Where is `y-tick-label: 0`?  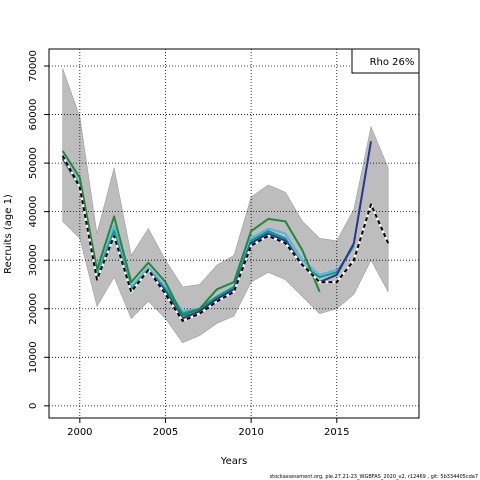
y-tick-label: 0 is located at coordinates (33, 406).